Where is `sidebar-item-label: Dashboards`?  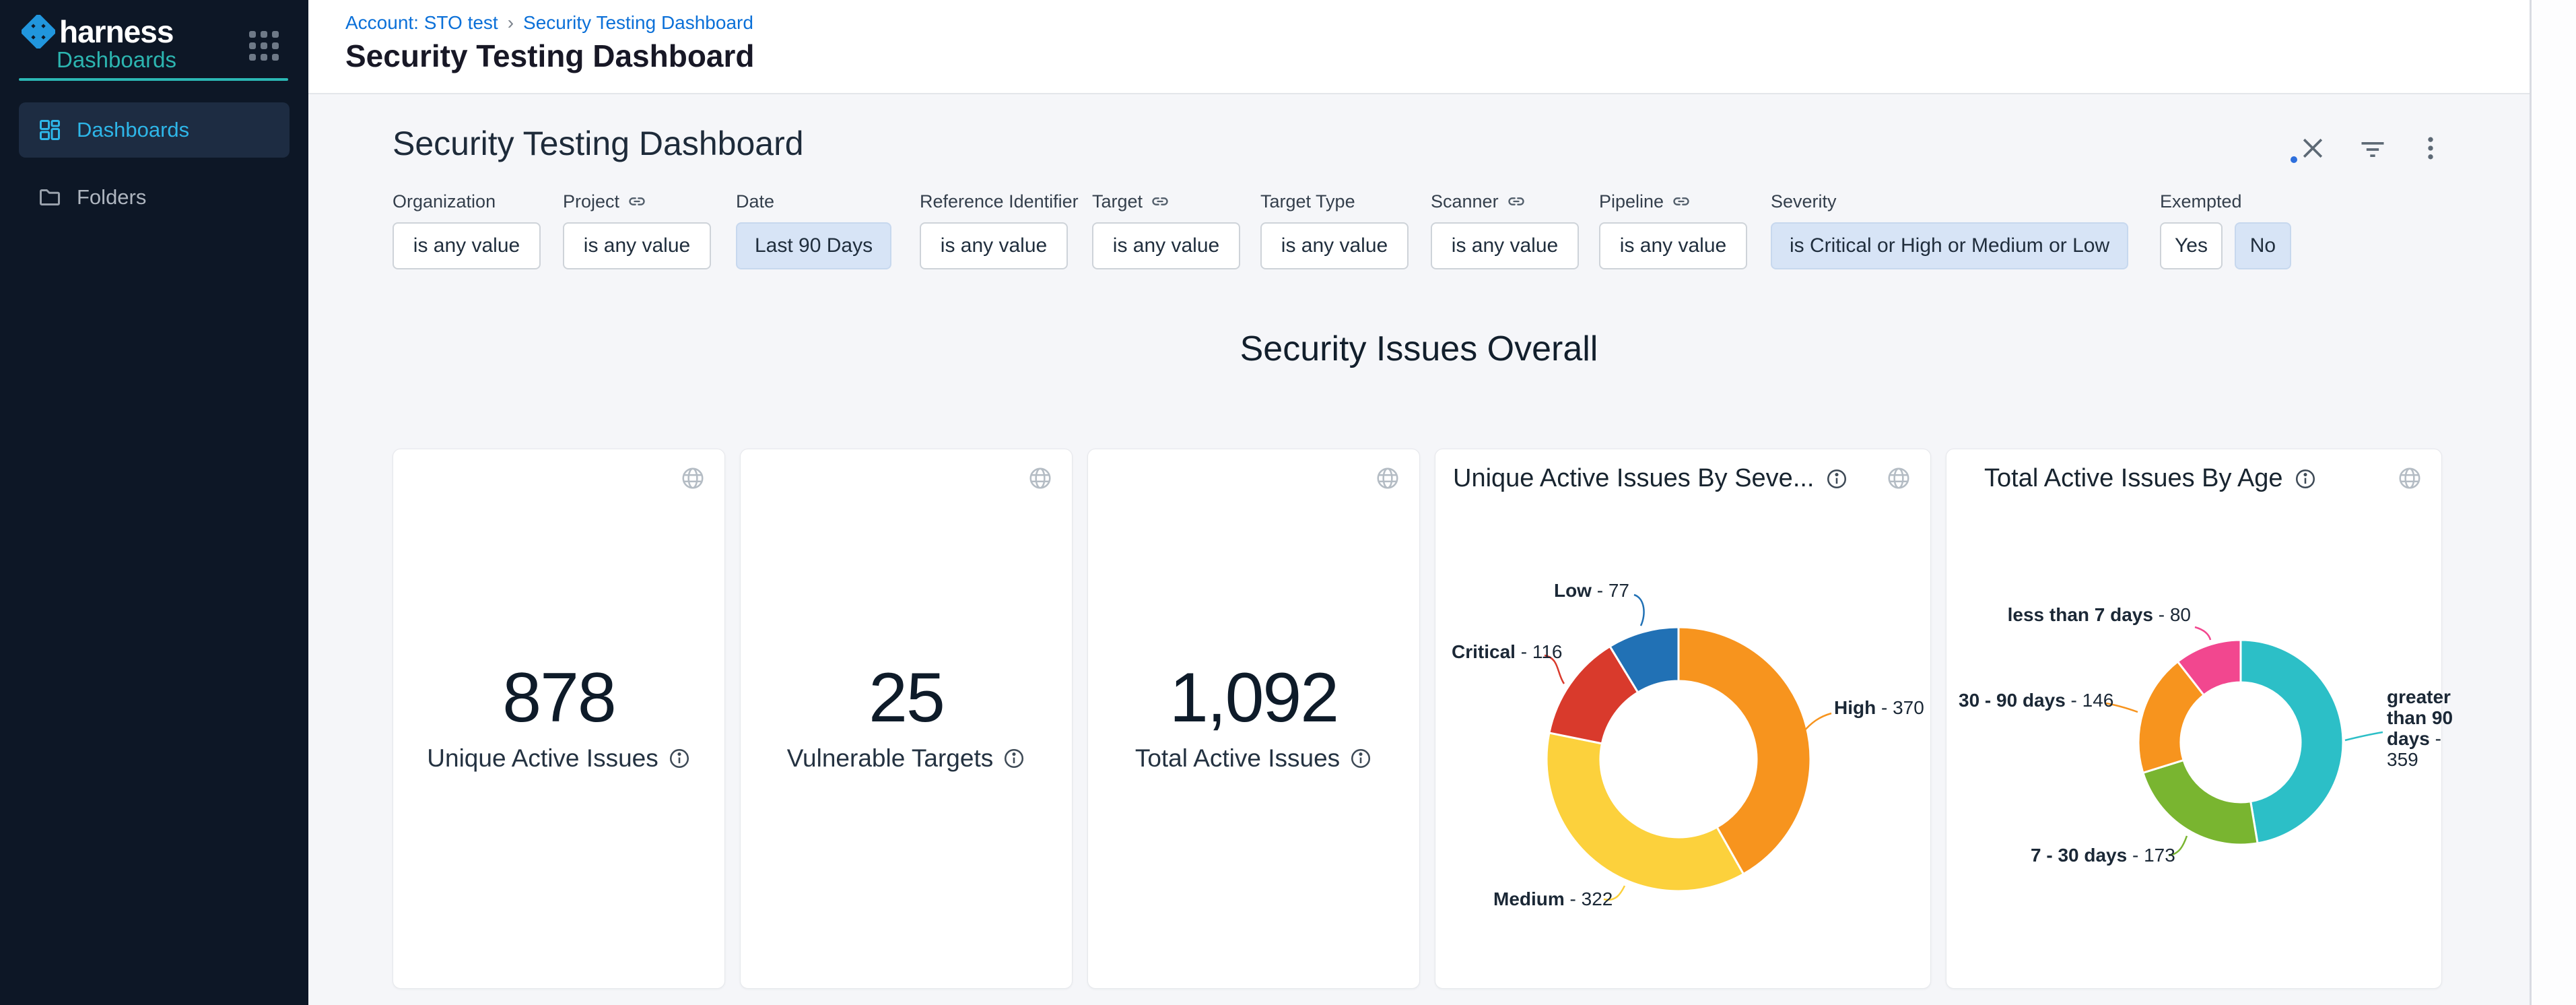
sidebar-item-label: Dashboards is located at coordinates (133, 129).